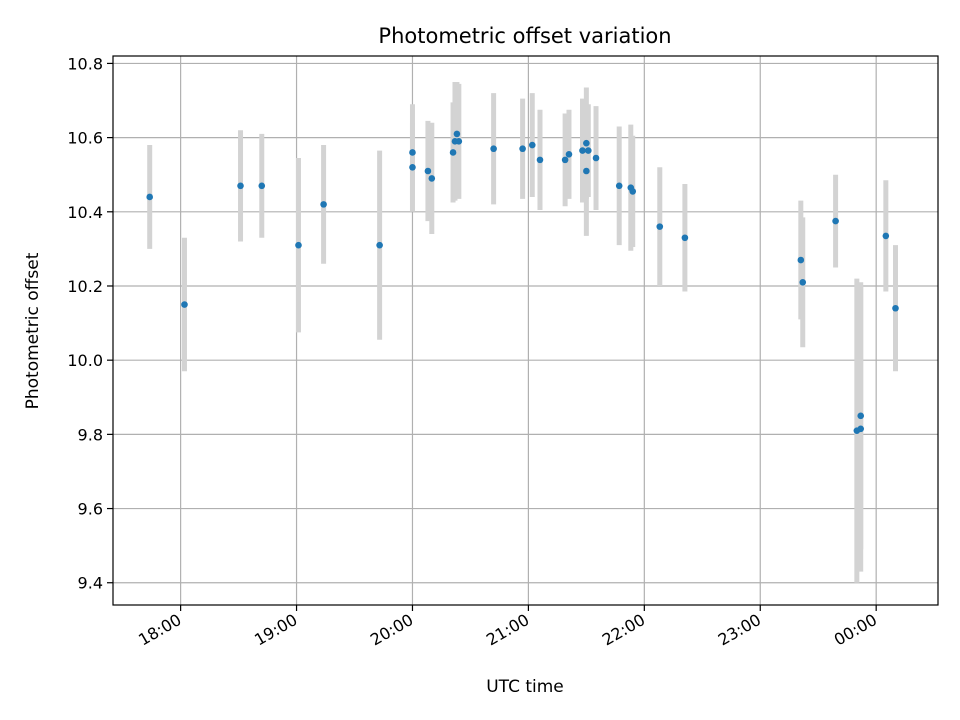 This screenshot has height=720, width=960. I want to click on y-axis: 9.4 9.6 9.8 10.0 10.2 10.4 10.6 10.8, so click(90, 323).